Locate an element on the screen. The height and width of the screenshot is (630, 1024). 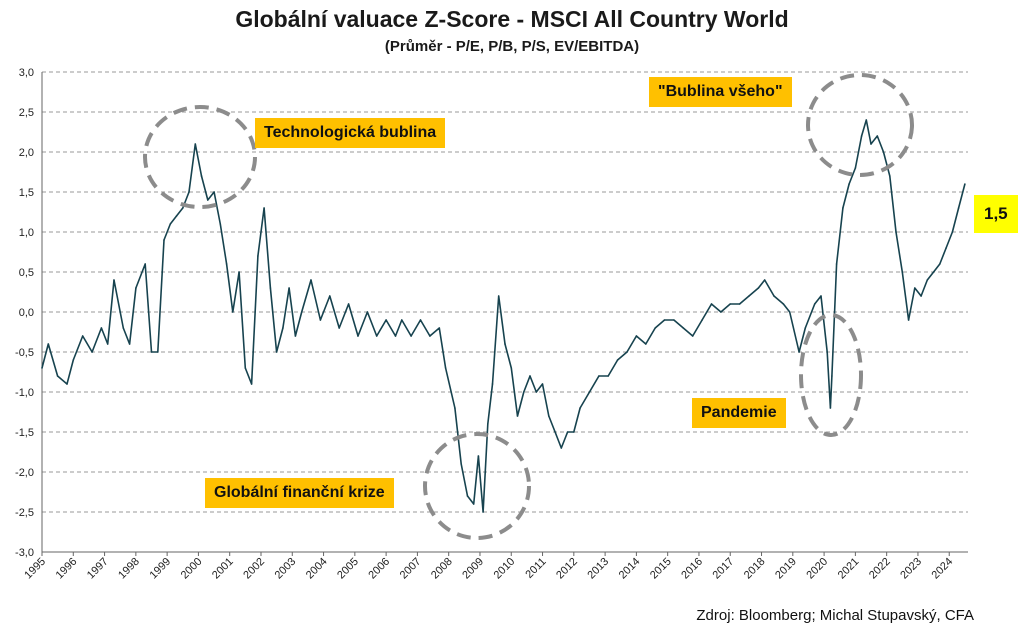
annotation-tech-bubble: Technologická bublina is located at coordinates (350, 133).